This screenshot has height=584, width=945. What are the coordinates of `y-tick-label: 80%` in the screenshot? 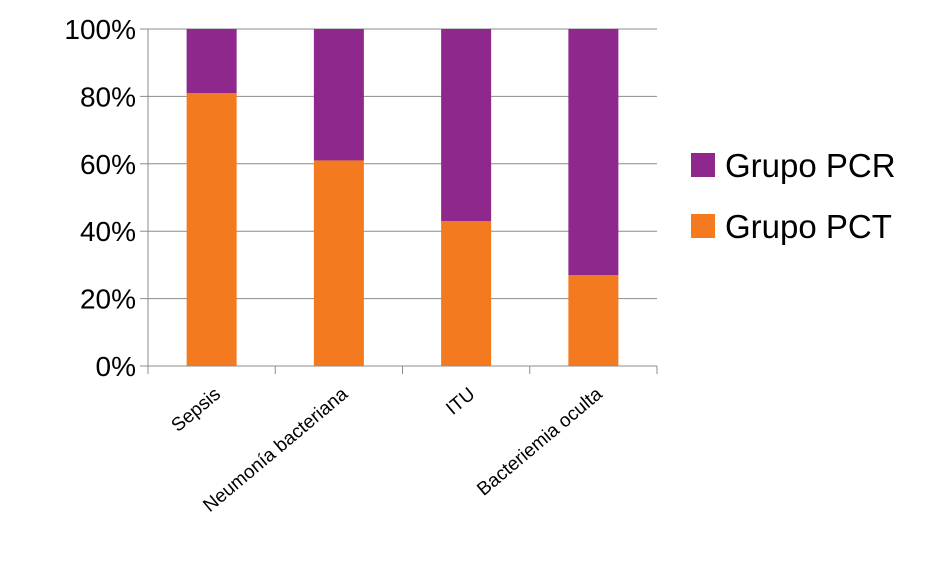 It's located at (108, 96).